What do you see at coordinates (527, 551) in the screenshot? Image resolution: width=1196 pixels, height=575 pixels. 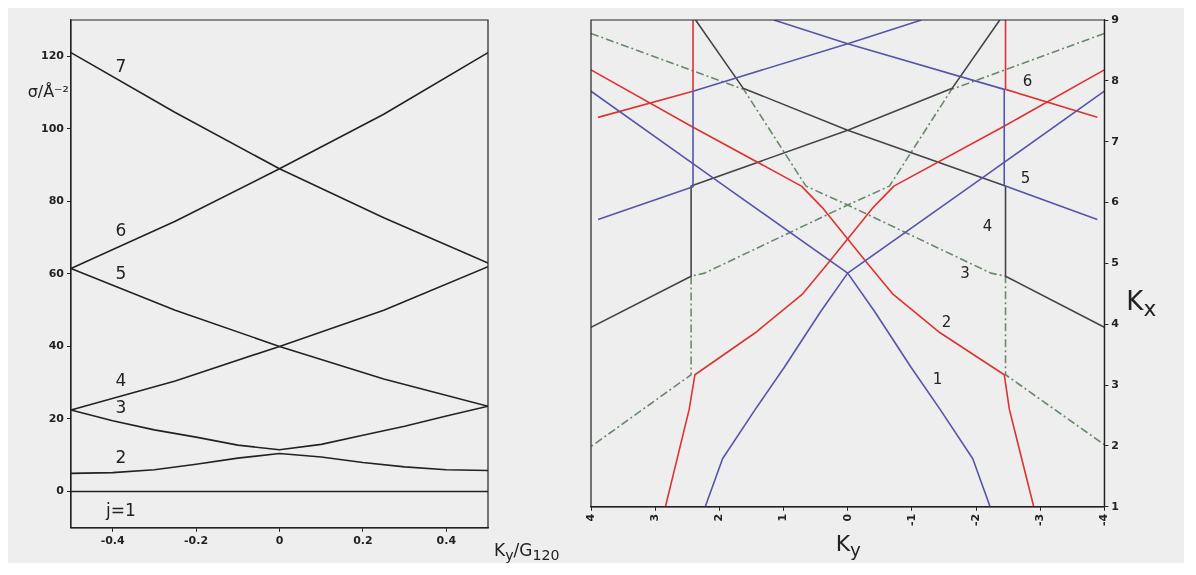 I see `x-axis-title: K$_{y}$/G$_{120}$` at bounding box center [527, 551].